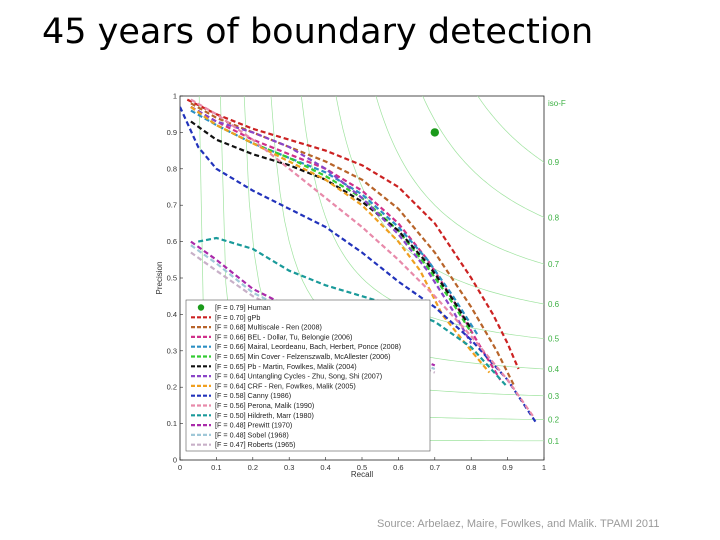  I want to click on x-tick-label: 0.5, so click(362, 467).